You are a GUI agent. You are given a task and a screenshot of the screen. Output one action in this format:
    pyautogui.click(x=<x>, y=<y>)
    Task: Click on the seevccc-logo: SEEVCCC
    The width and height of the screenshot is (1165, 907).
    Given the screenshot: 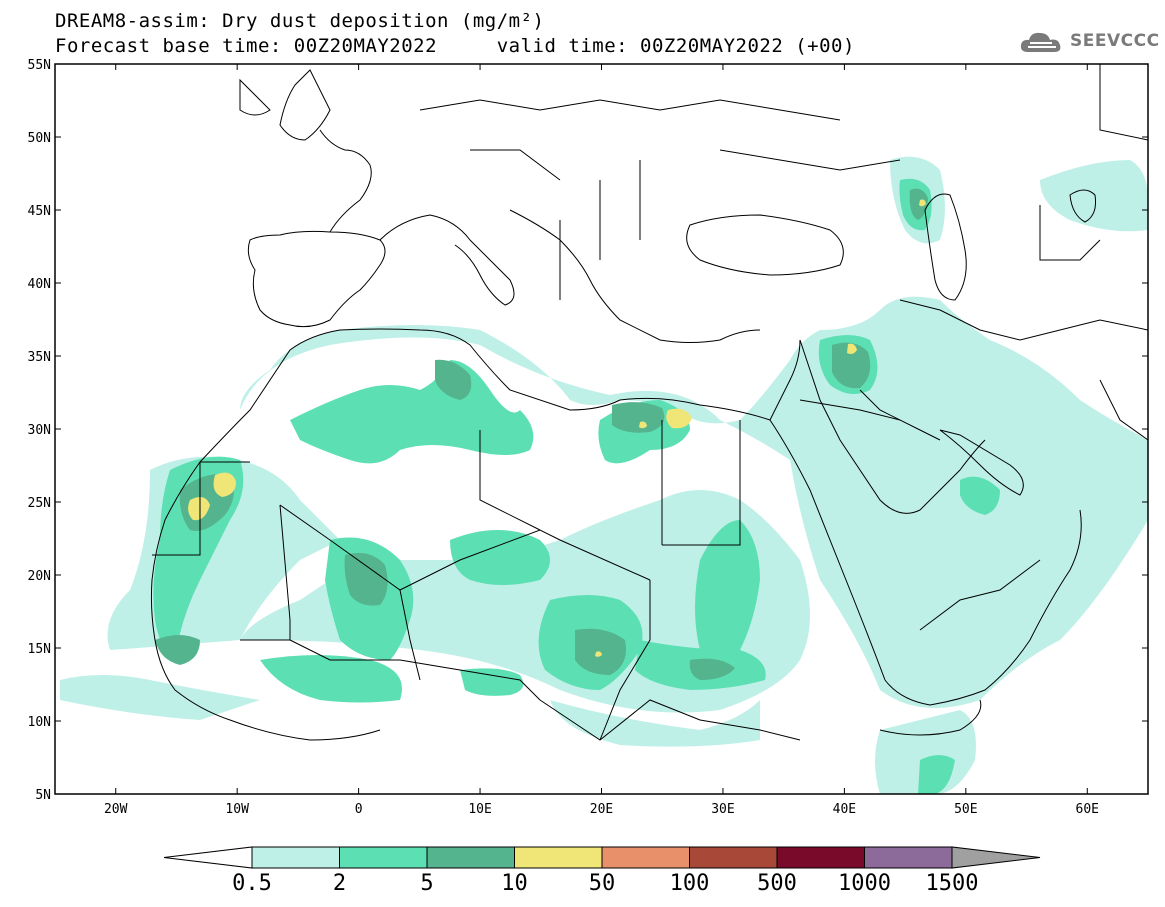 What is the action you would take?
    pyautogui.click(x=1089, y=42)
    